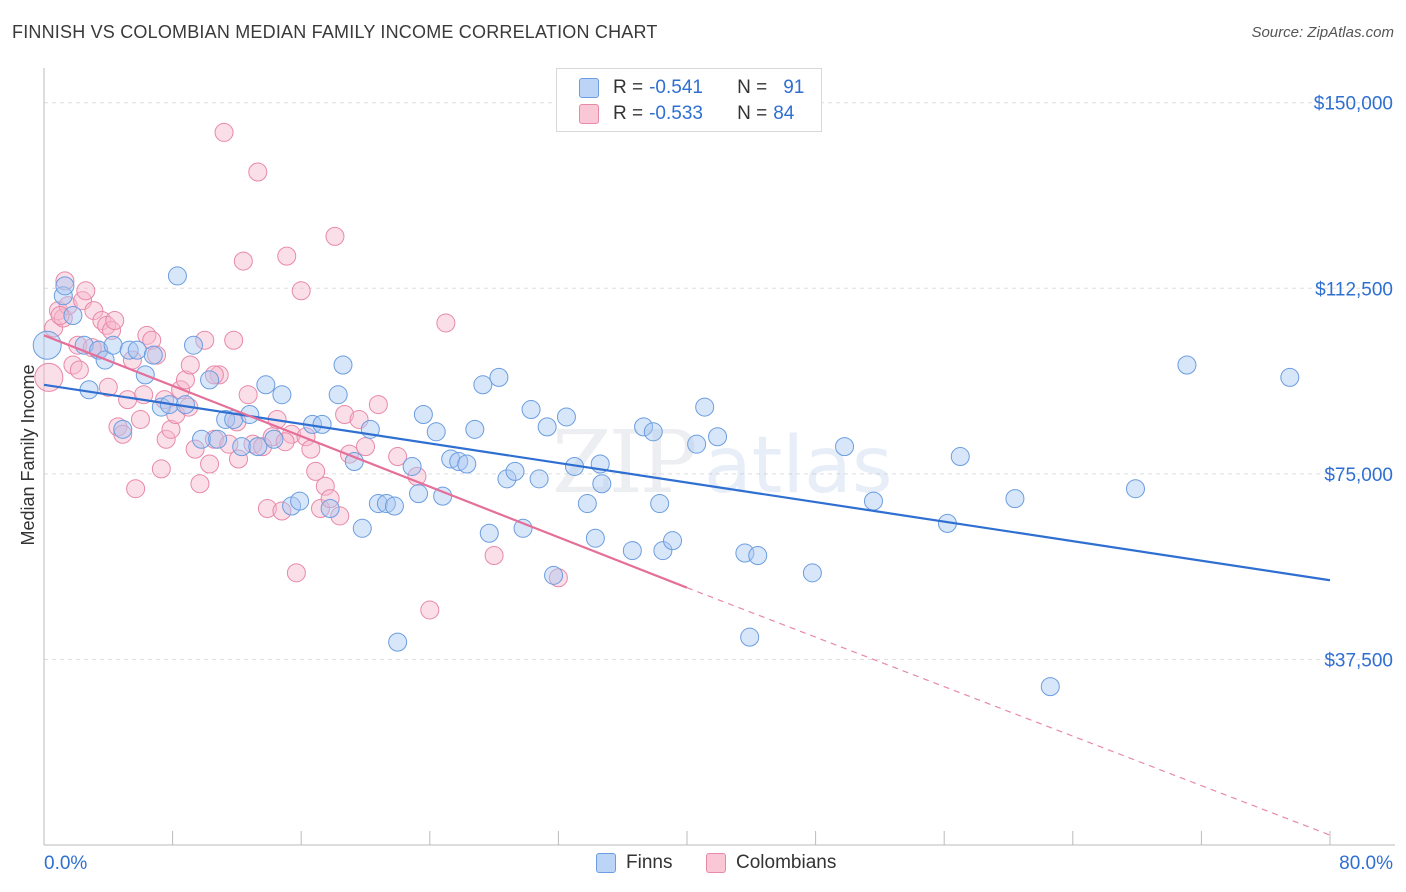 This screenshot has width=1406, height=892. What do you see at coordinates (634, 863) in the screenshot?
I see `legend-item-finns: Finns` at bounding box center [634, 863].